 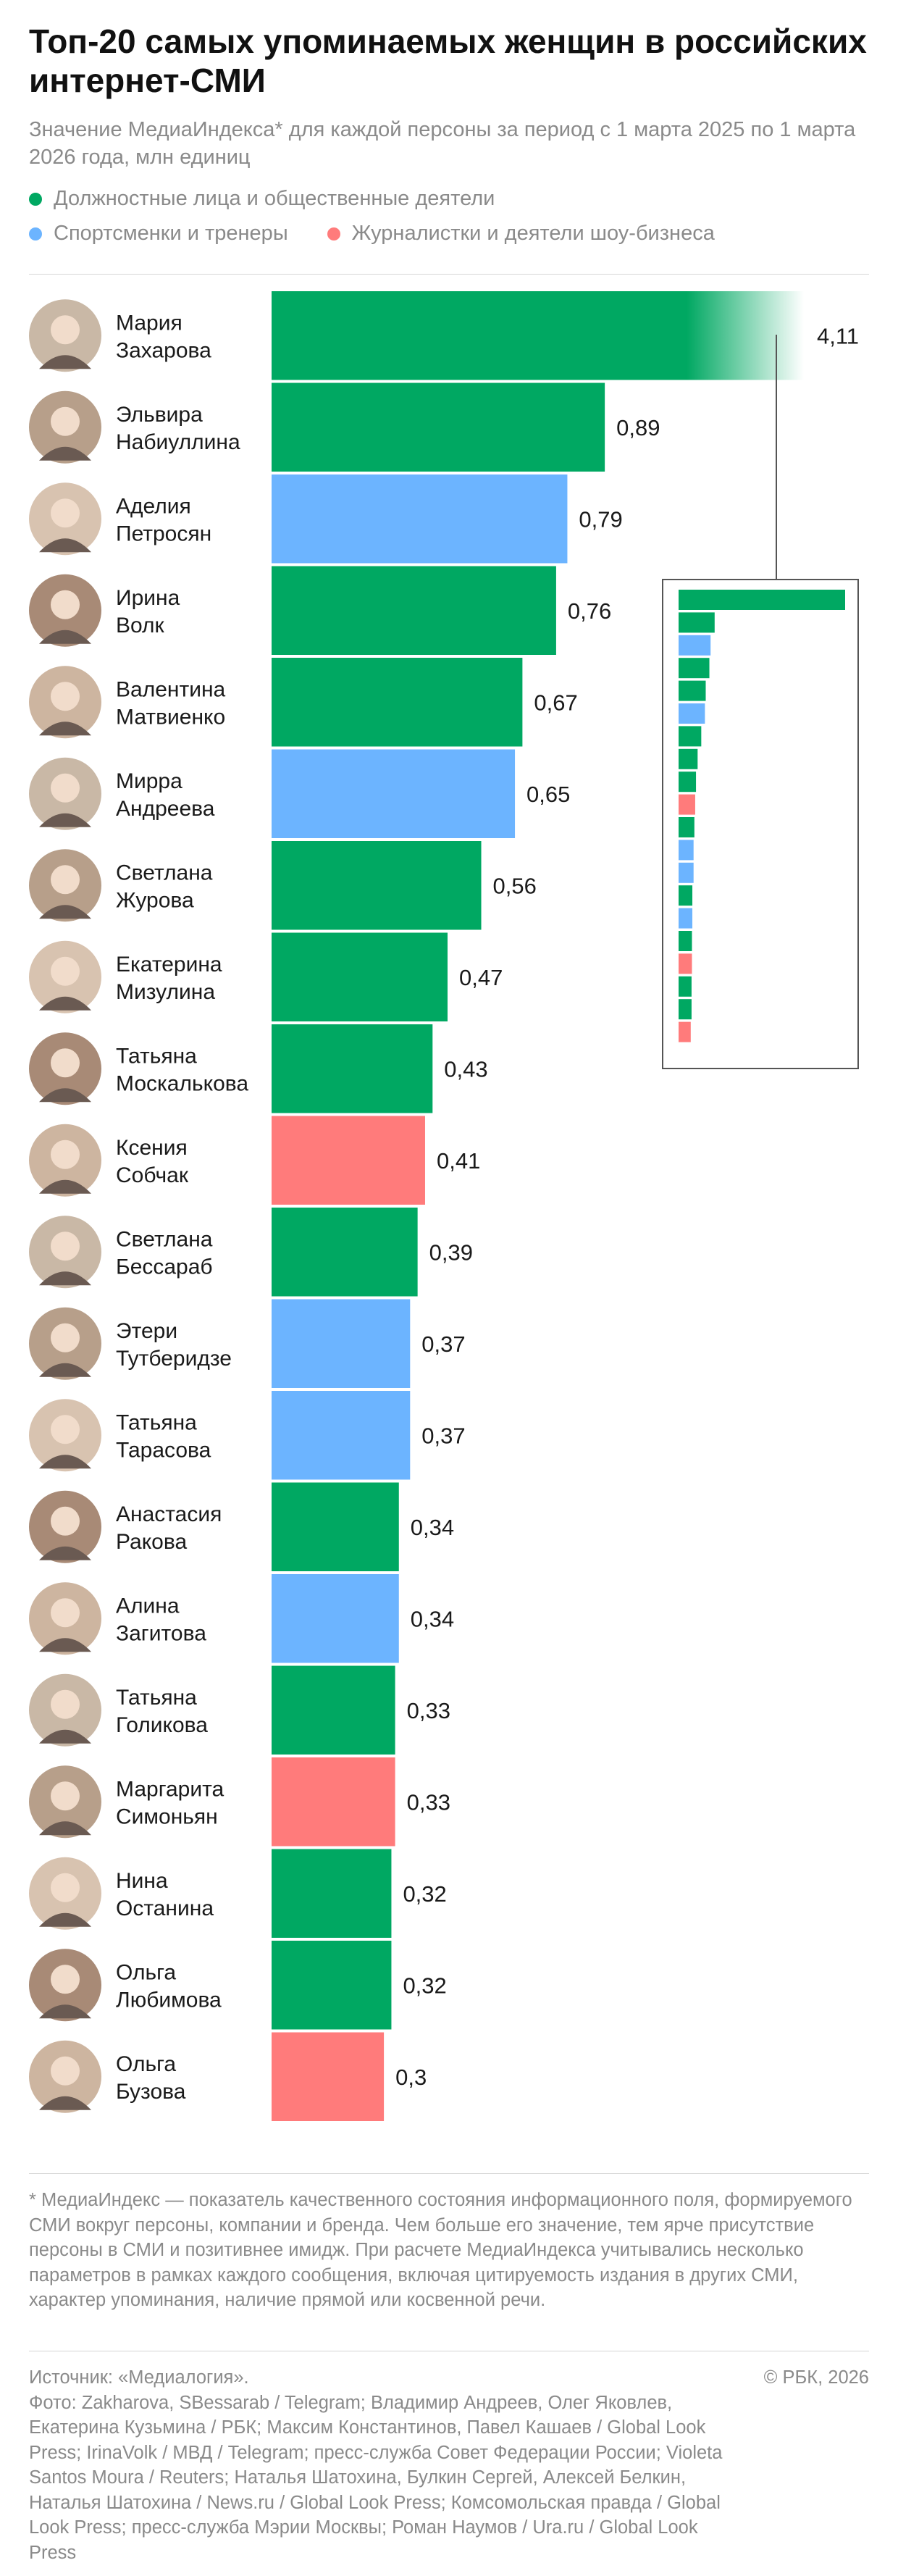 I want to click on value-label: 0,3, so click(x=411, y=2077).